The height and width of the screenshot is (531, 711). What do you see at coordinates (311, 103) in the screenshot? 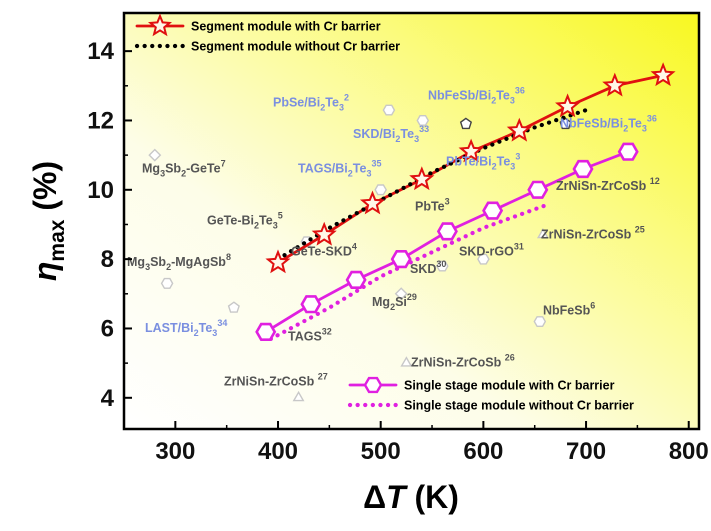
I see `annotation-pbse: PbSe/Bi2Te32` at bounding box center [311, 103].